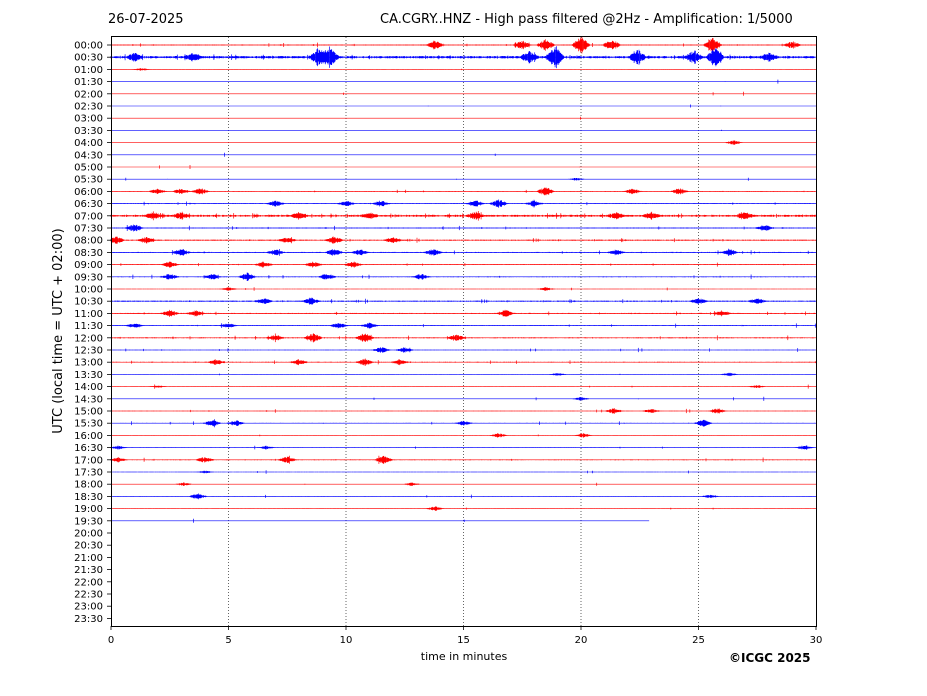 The width and height of the screenshot is (927, 696). I want to click on x-tick-label: 5, so click(228, 640).